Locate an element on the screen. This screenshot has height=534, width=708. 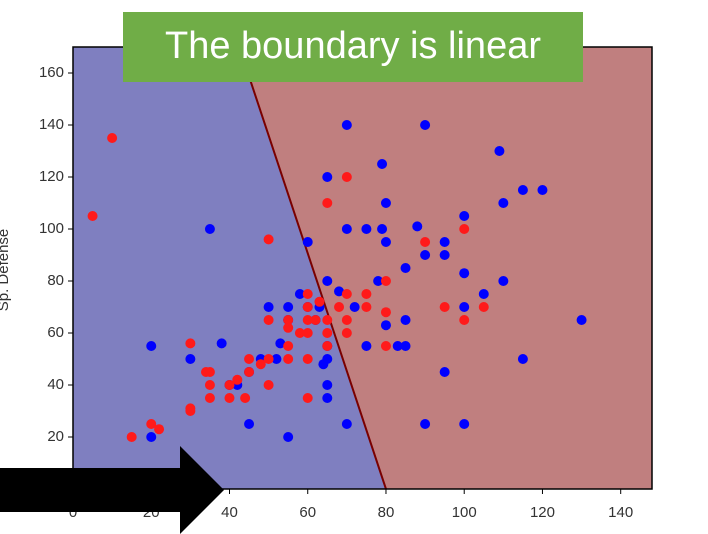
y-tick-label: 120 is located at coordinates (51, 176).